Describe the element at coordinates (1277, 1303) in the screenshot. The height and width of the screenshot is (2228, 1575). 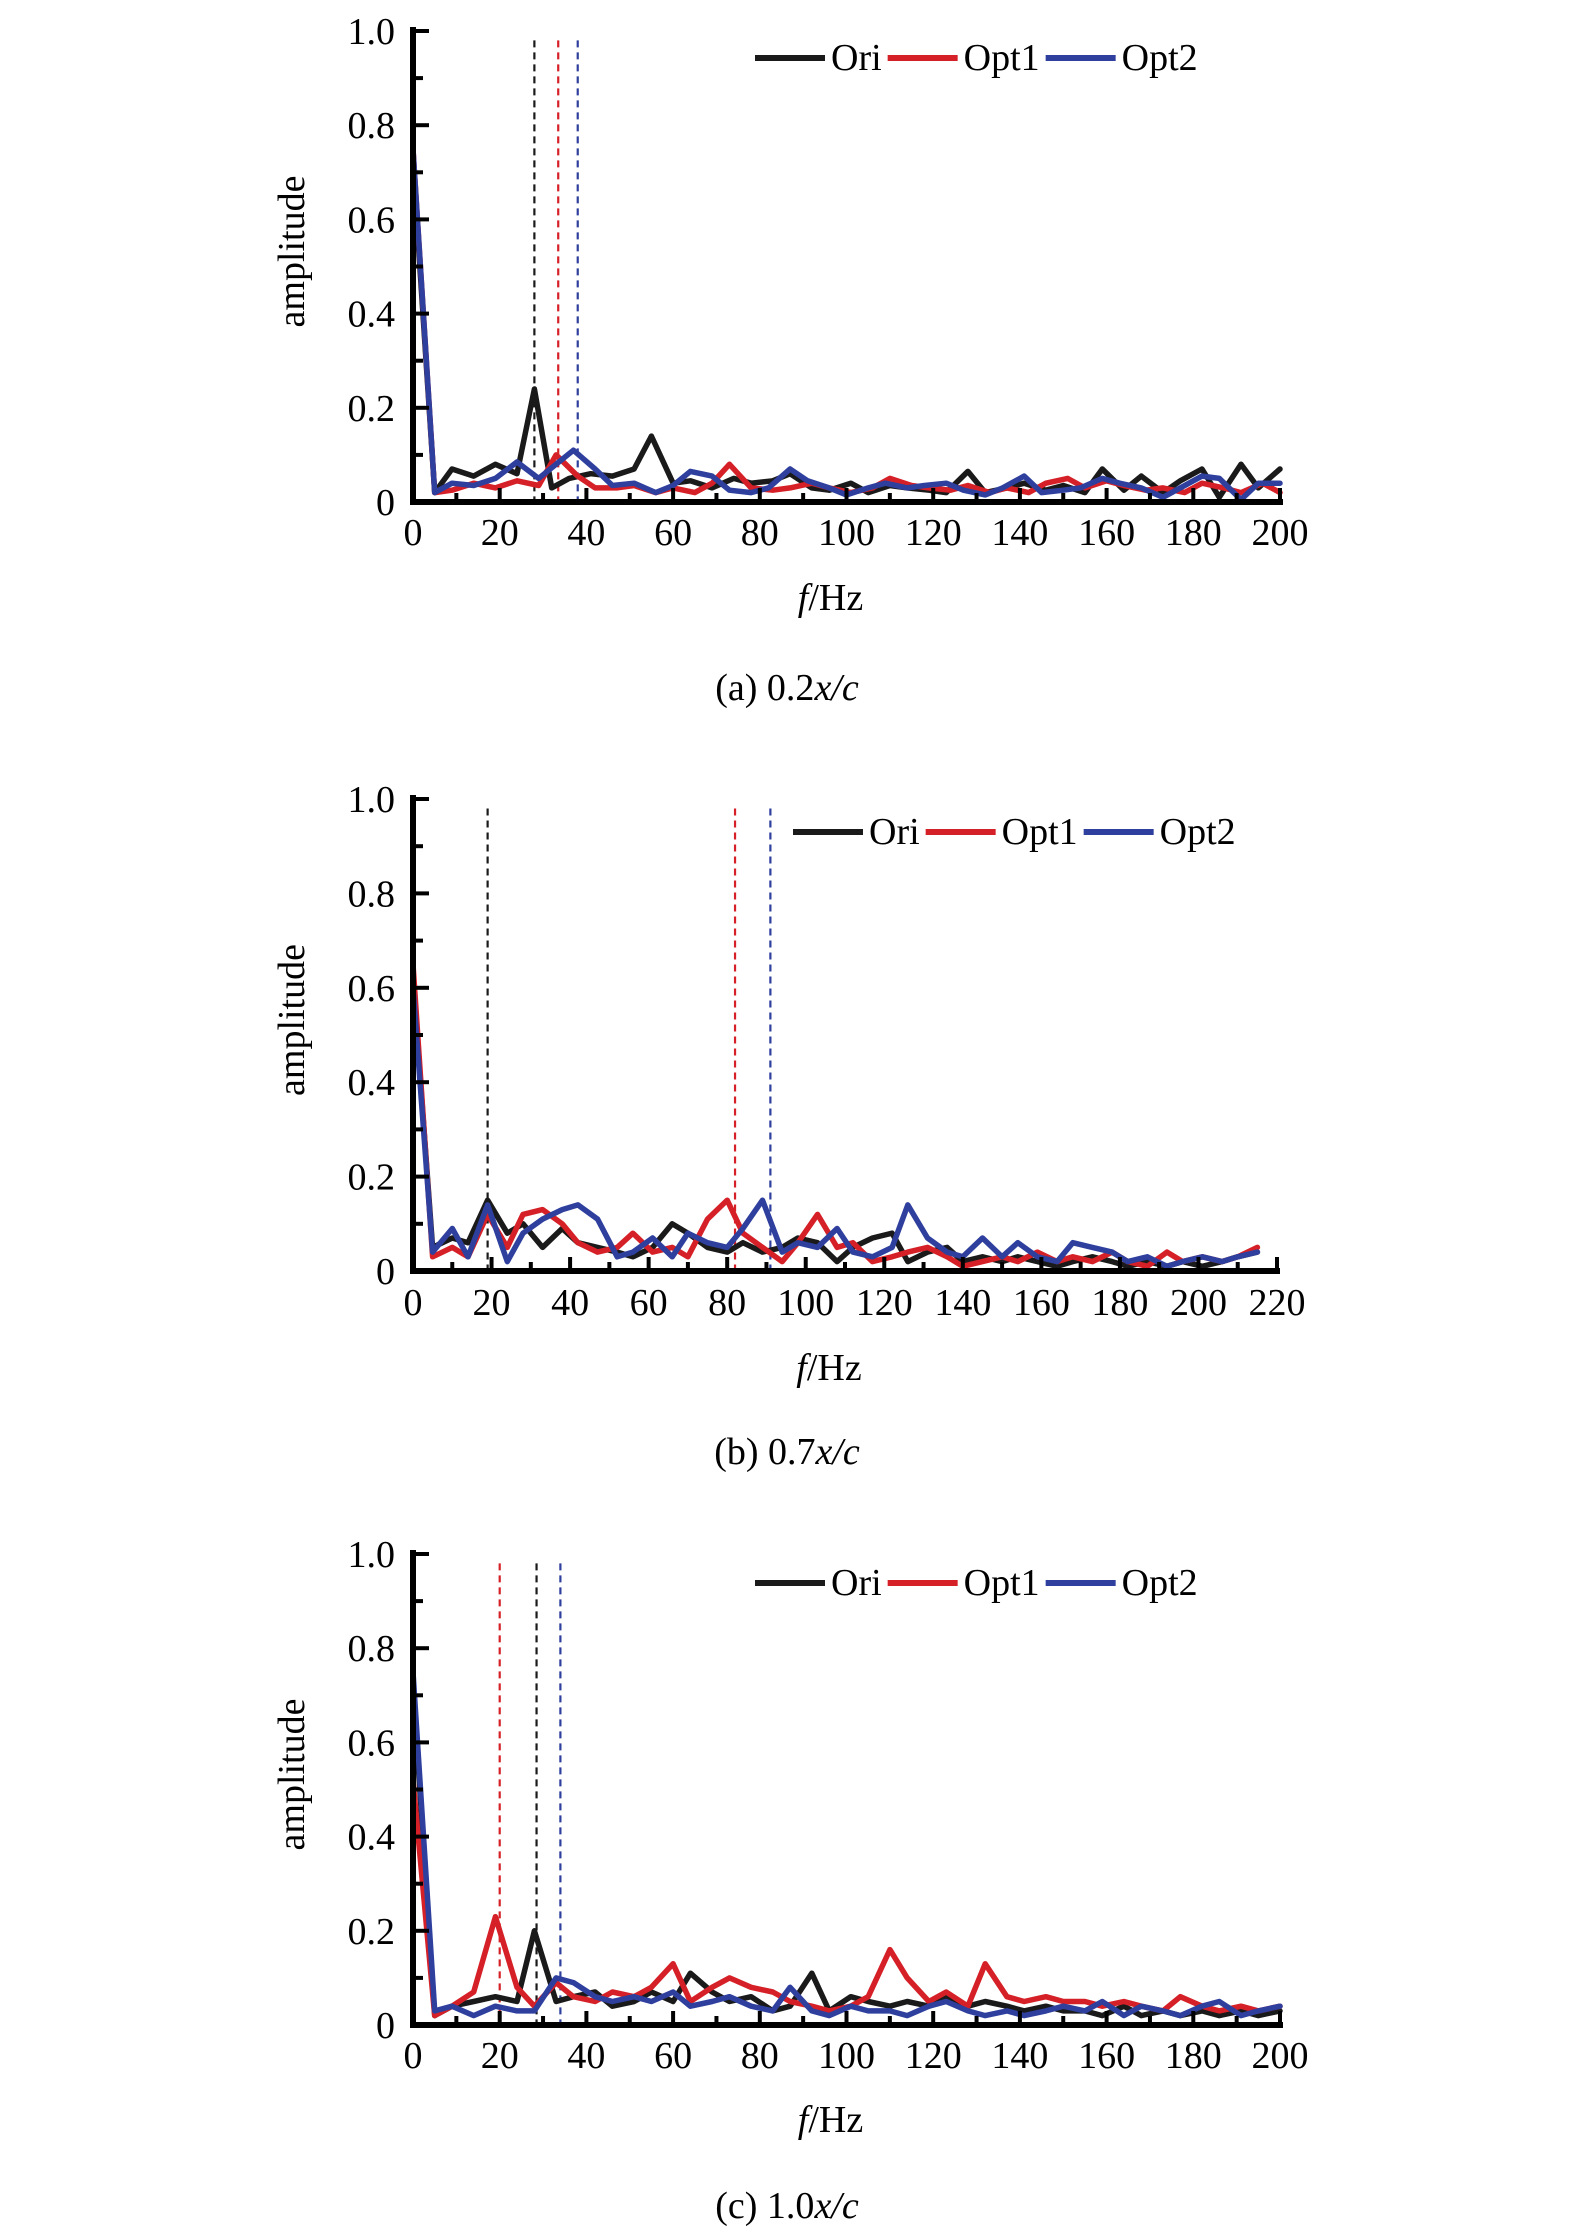
I see `x-tick-label: 220` at that location.